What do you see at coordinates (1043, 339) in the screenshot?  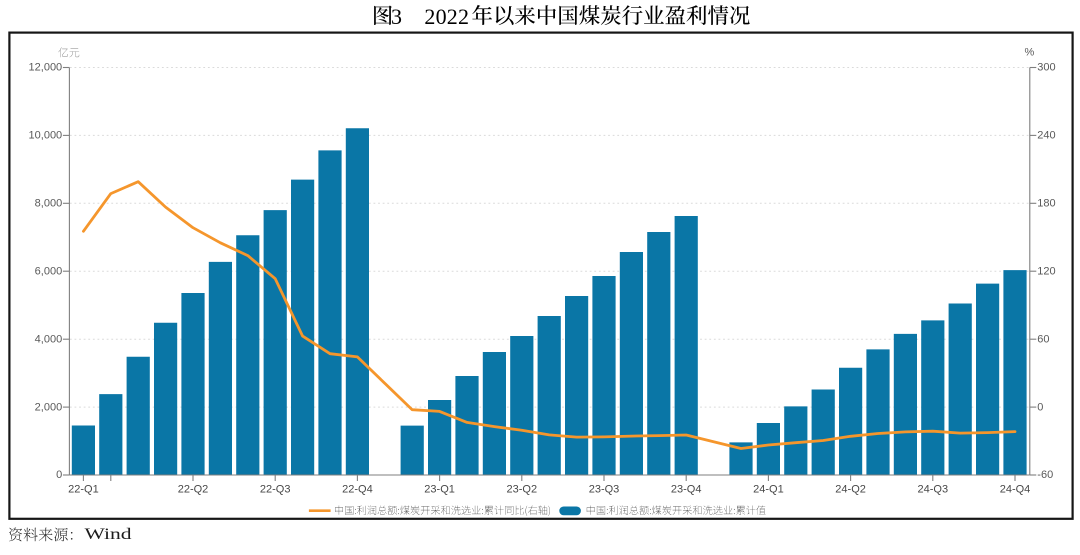 I see `svg-text: 60` at bounding box center [1043, 339].